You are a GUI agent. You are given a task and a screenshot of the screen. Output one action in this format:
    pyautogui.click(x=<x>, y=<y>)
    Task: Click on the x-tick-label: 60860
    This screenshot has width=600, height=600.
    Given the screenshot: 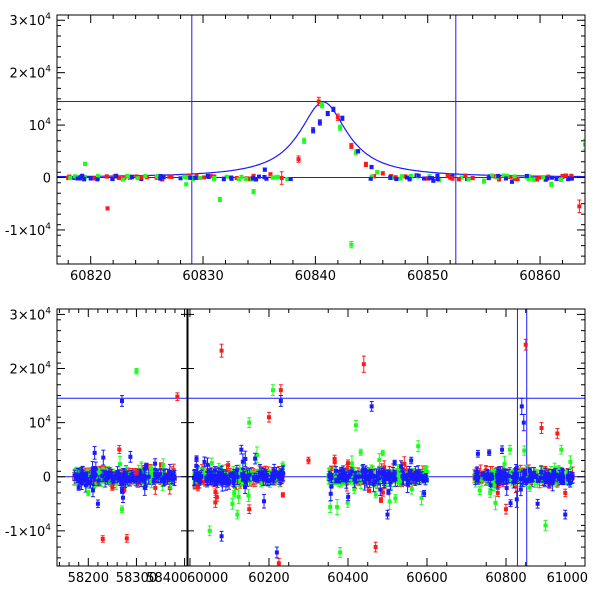 What is the action you would take?
    pyautogui.click(x=539, y=276)
    